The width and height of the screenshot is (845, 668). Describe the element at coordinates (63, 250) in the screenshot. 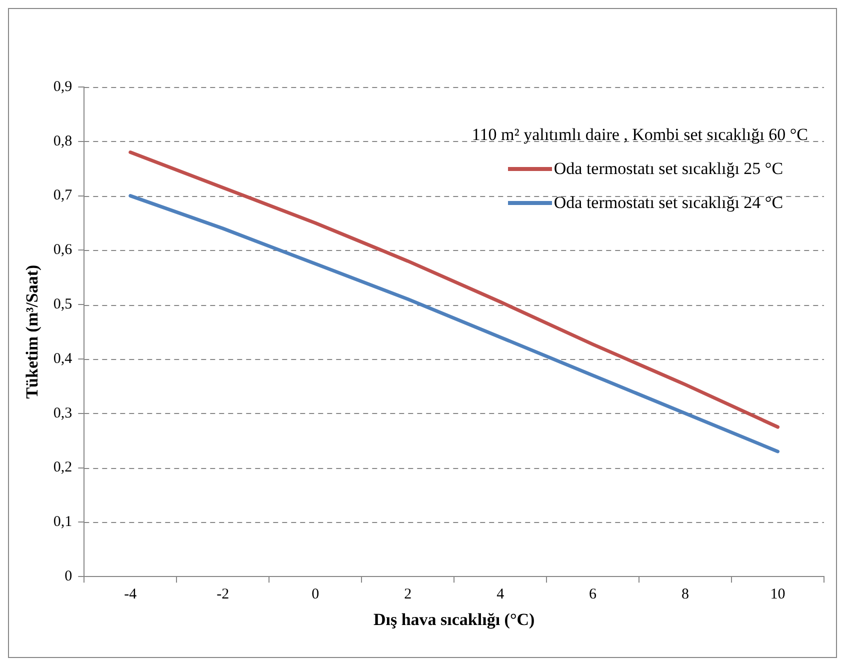

I see `y-tick-label: 0,6` at that location.